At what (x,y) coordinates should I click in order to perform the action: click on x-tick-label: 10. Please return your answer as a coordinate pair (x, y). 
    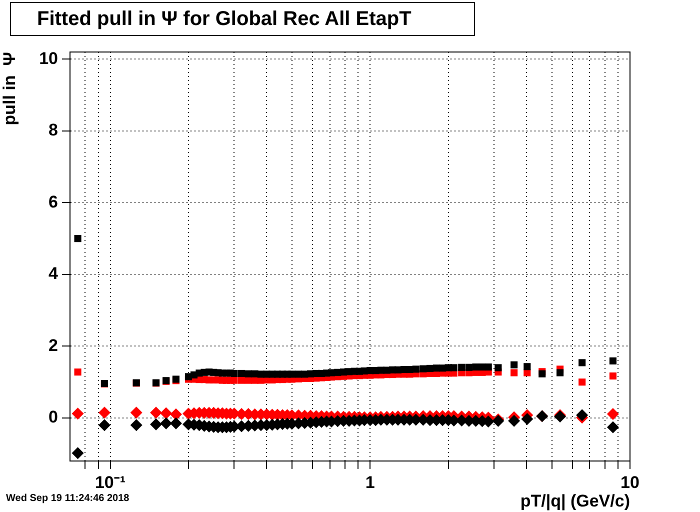
    Looking at the image, I should click on (630, 482).